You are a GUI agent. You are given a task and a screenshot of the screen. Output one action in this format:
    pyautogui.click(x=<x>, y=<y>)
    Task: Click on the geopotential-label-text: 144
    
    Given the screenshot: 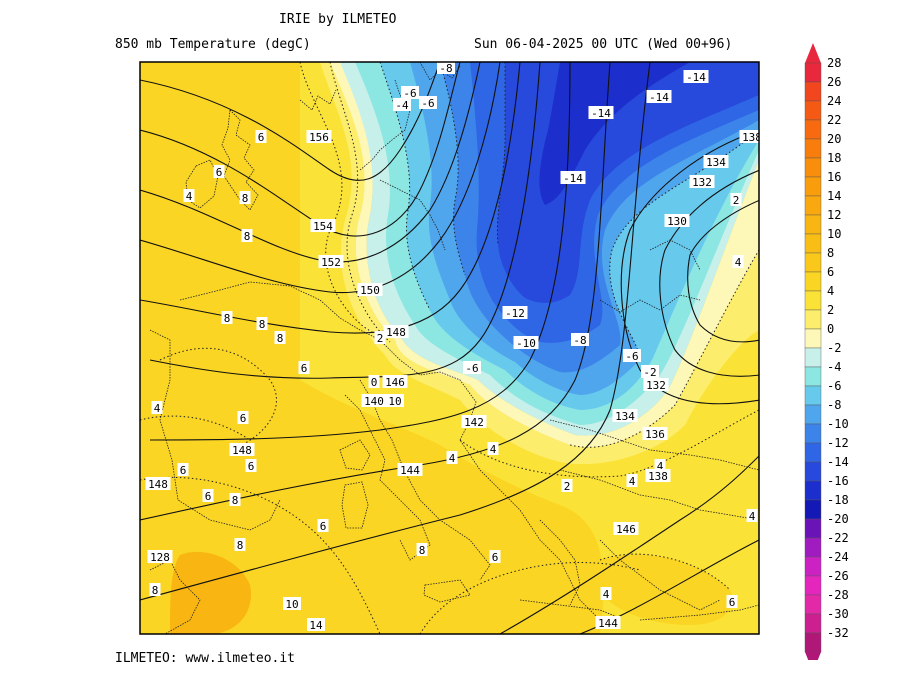 What is the action you would take?
    pyautogui.click(x=608, y=623)
    